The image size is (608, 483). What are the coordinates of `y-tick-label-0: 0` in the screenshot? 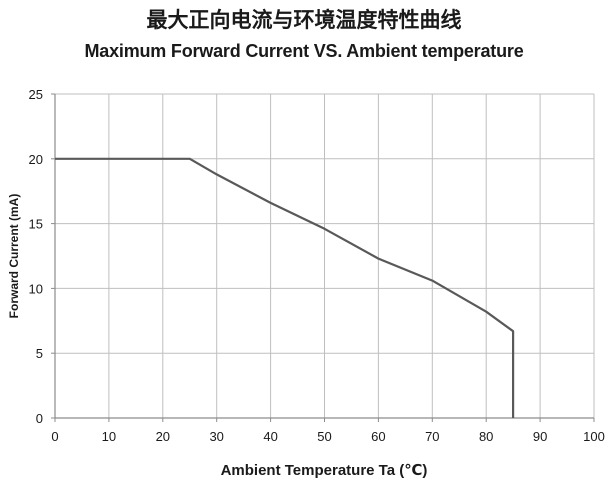 It's located at (39, 418).